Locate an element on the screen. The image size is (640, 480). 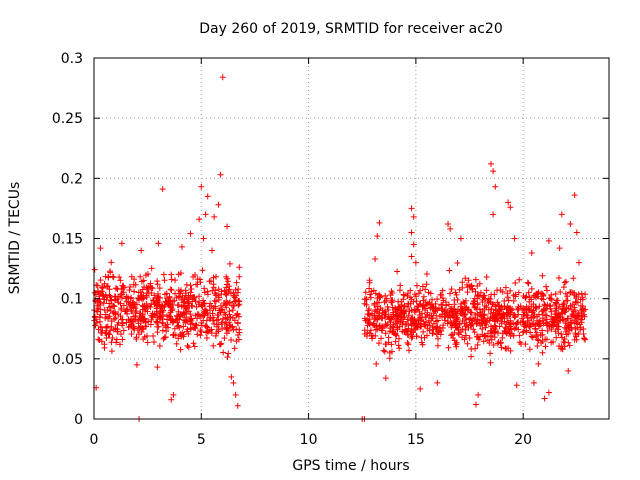
y-tick-label: 0.05 is located at coordinates (67, 360).